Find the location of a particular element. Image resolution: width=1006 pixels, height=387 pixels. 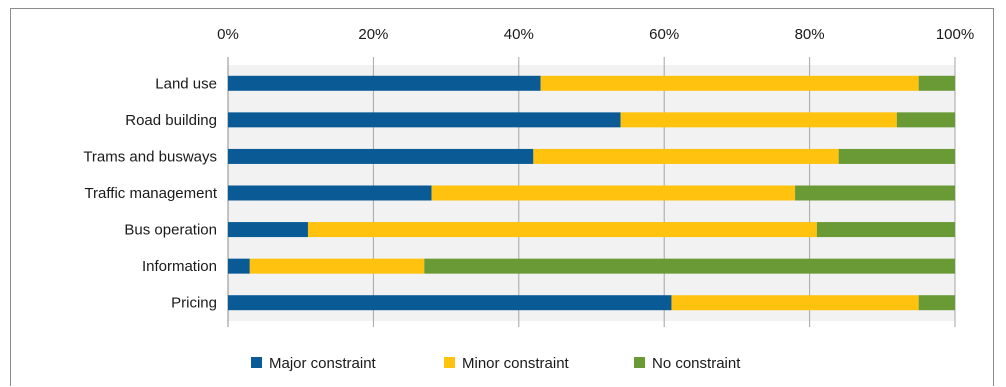

x-tick-label: 40% is located at coordinates (519, 34).